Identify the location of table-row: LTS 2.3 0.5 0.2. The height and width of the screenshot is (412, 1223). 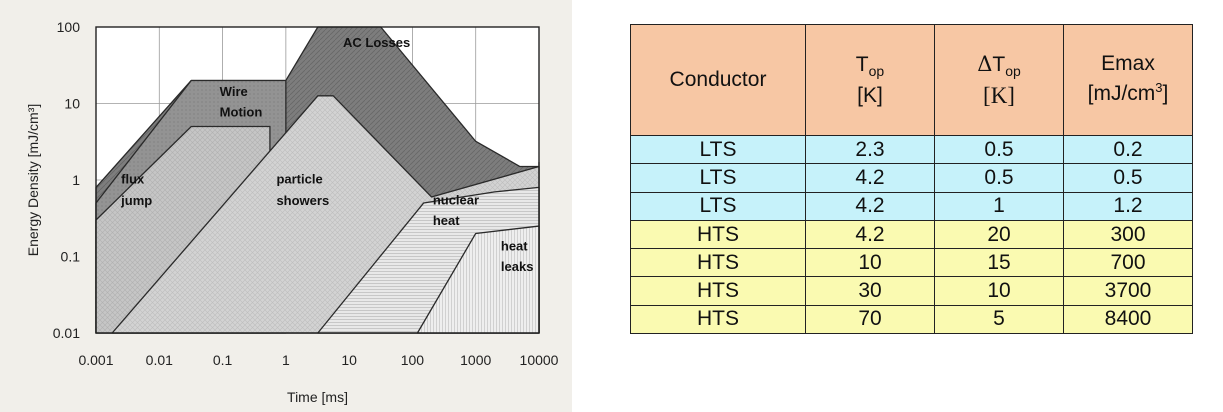
(911, 149).